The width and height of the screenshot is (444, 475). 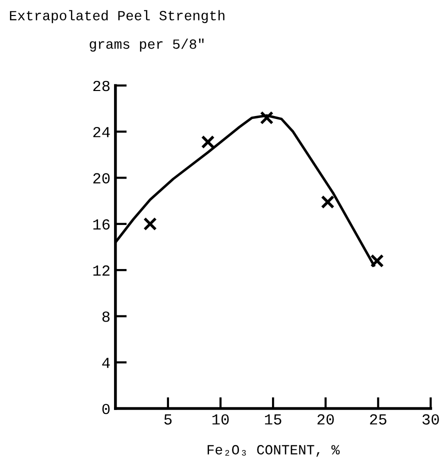 What do you see at coordinates (106, 317) in the screenshot?
I see `y-tick-label: 8` at bounding box center [106, 317].